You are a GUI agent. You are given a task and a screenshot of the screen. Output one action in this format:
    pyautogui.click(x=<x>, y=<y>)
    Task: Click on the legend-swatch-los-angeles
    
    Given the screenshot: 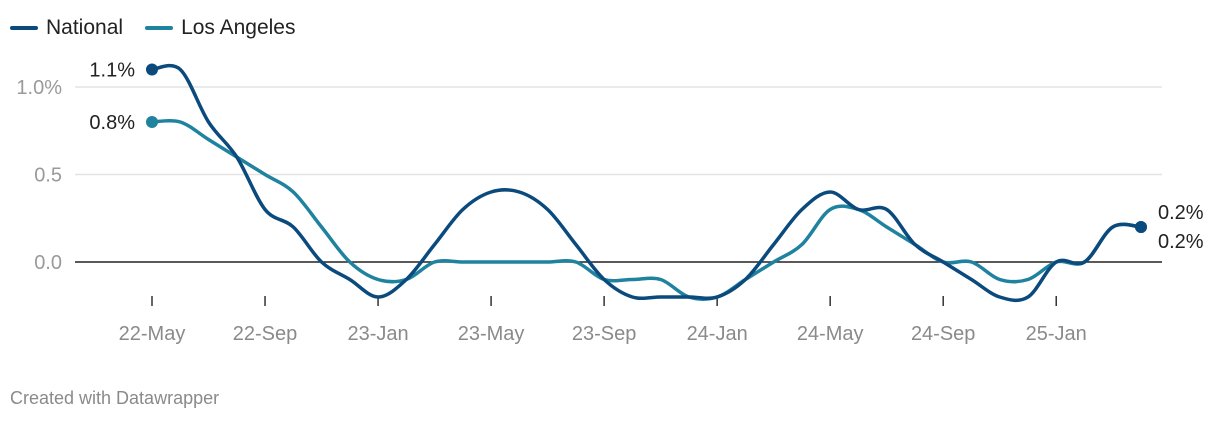 What is the action you would take?
    pyautogui.click(x=159, y=28)
    